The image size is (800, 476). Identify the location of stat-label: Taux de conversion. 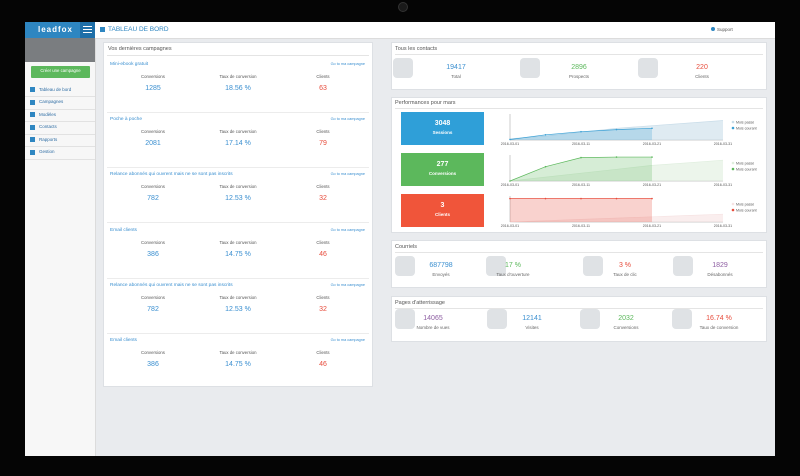
(719, 327).